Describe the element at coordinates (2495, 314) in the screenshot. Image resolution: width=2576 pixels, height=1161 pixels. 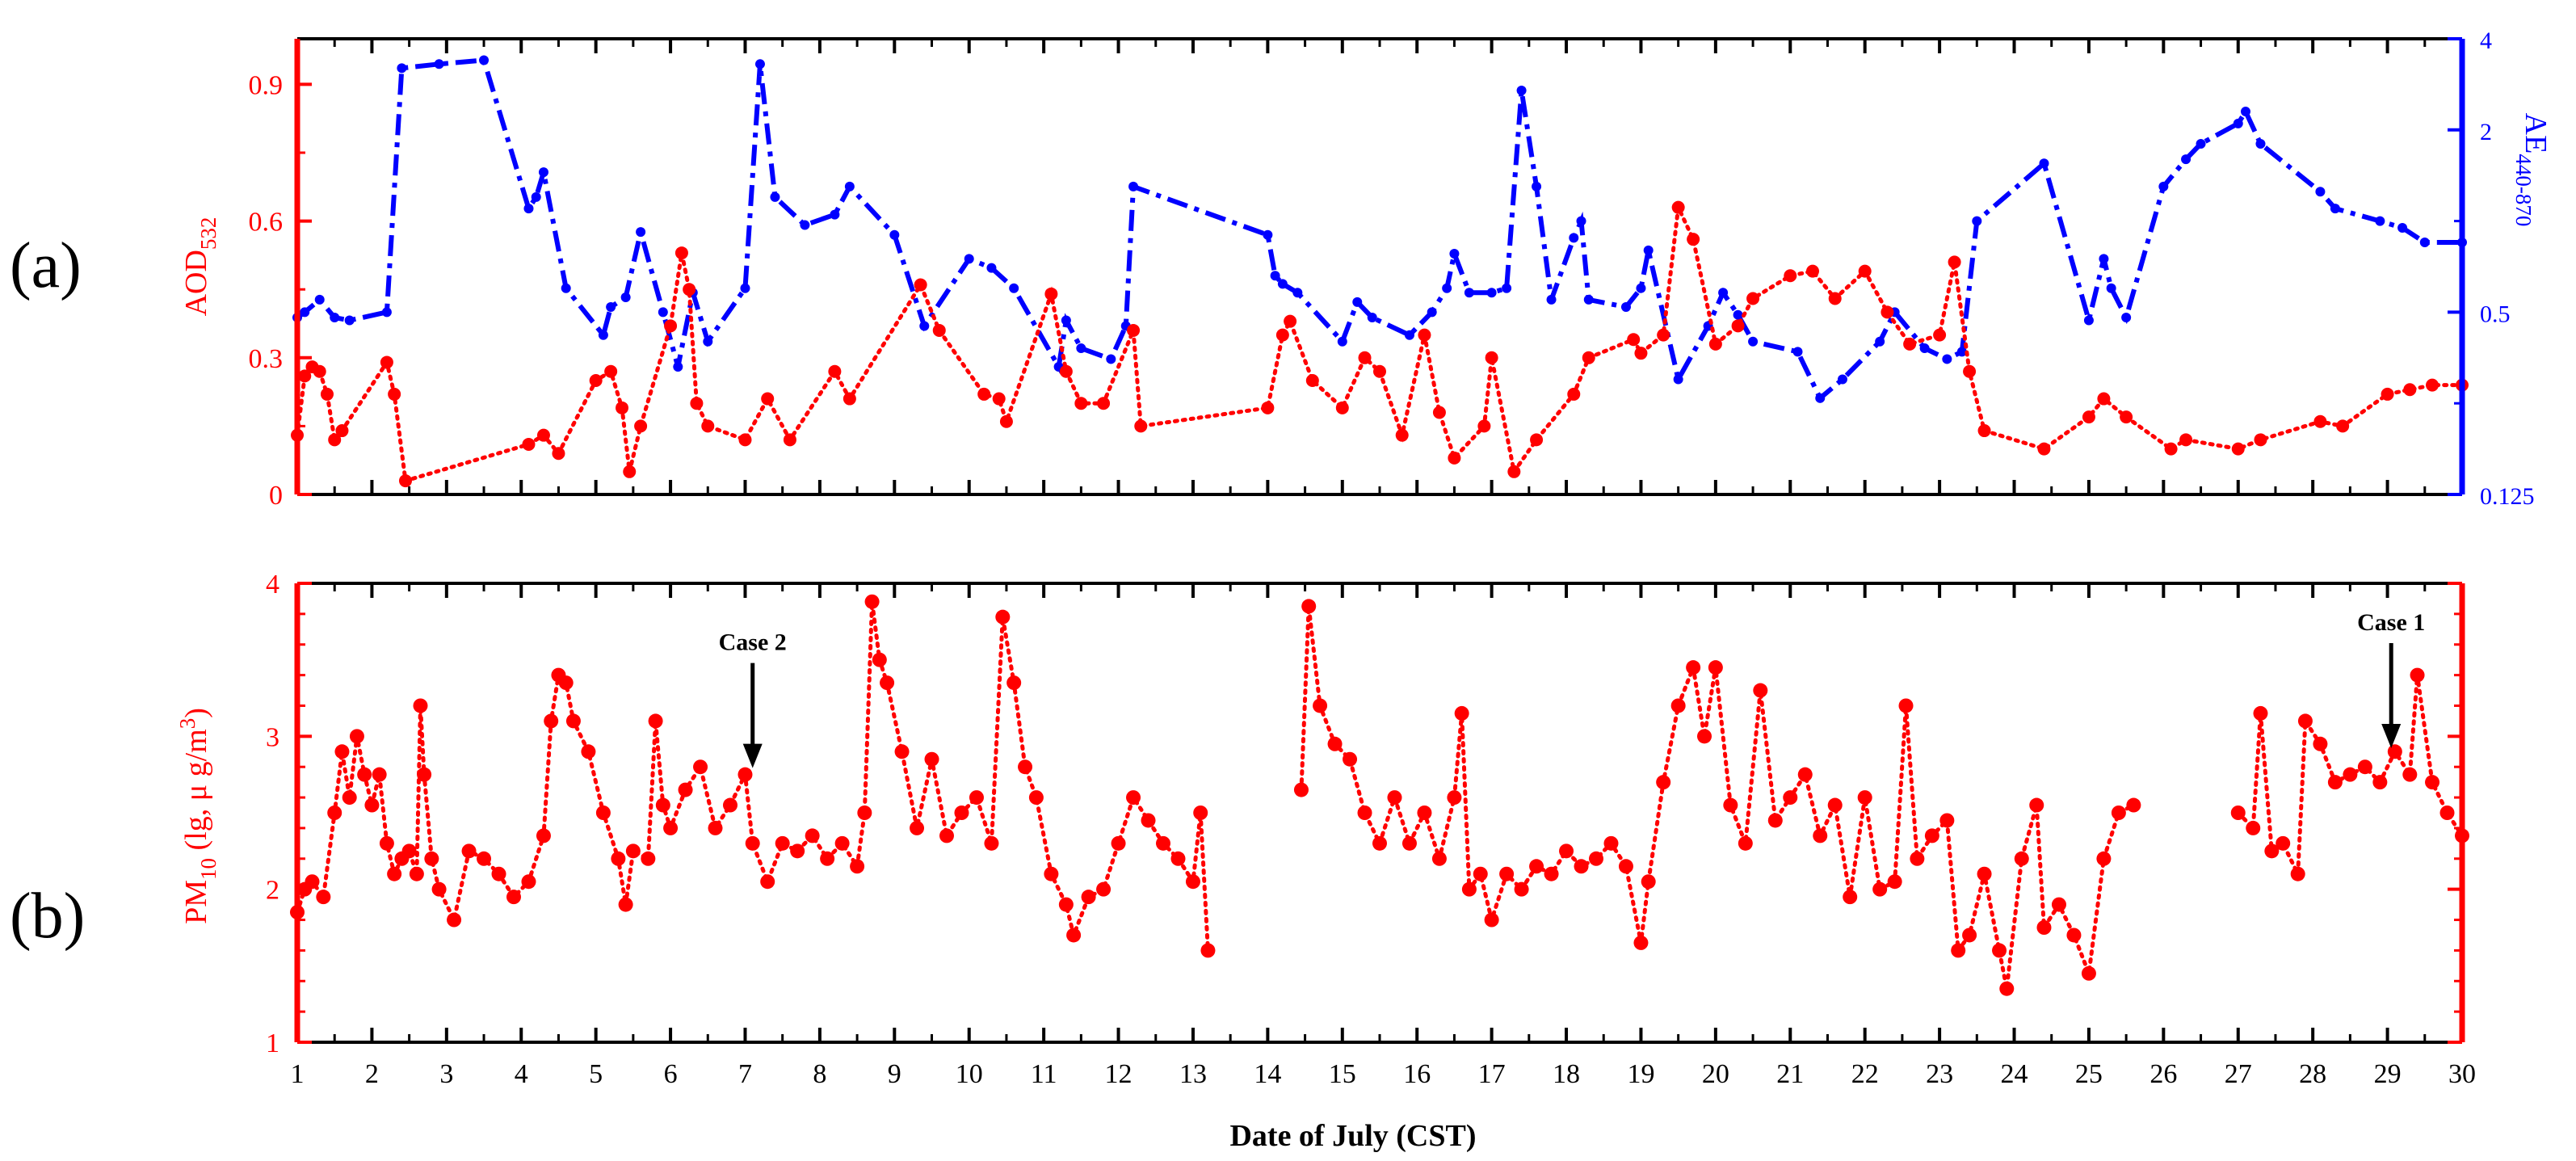
I see `ae-tick-label: 0.5` at that location.